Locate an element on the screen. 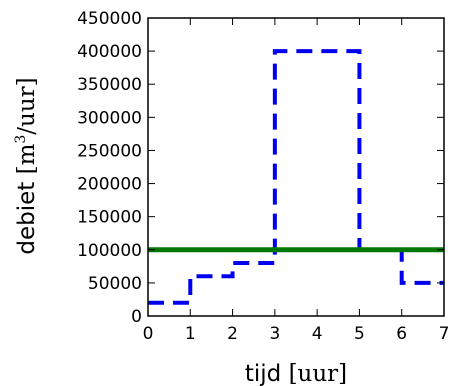 Image resolution: width=451 pixels, height=386 pixels. x-tick-label: 7 is located at coordinates (444, 334).